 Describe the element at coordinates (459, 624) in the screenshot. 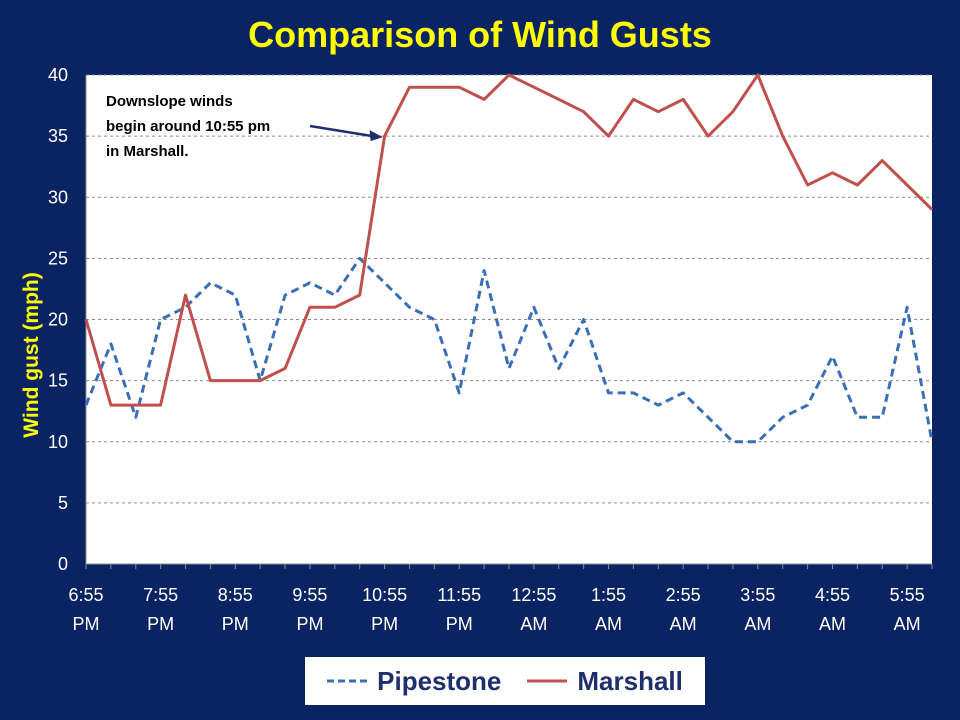

I see `x-tick-label-15-ampm: PM` at that location.